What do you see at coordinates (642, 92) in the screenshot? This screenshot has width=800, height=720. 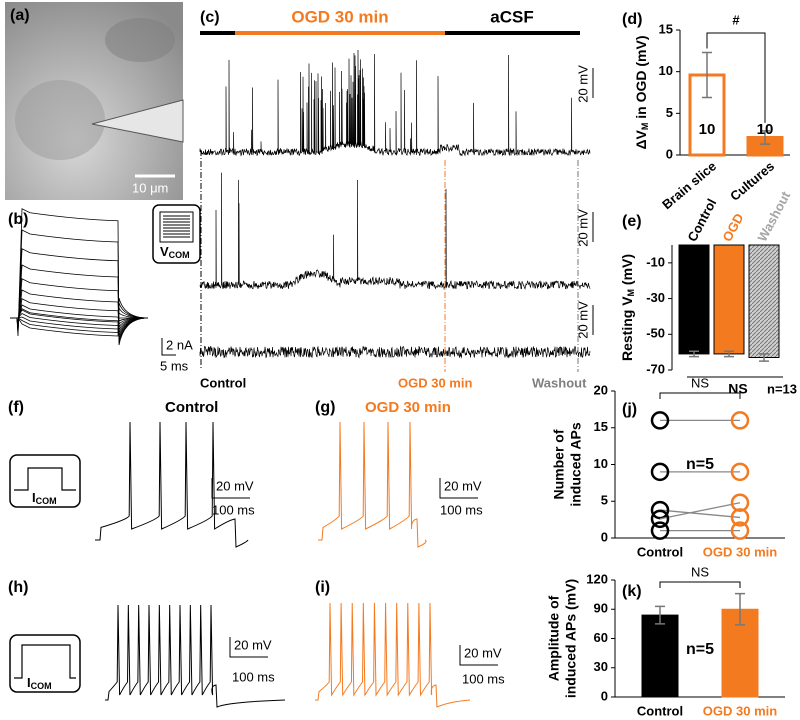 I see `y-axis-label: ΔVM in OGD (mV)` at bounding box center [642, 92].